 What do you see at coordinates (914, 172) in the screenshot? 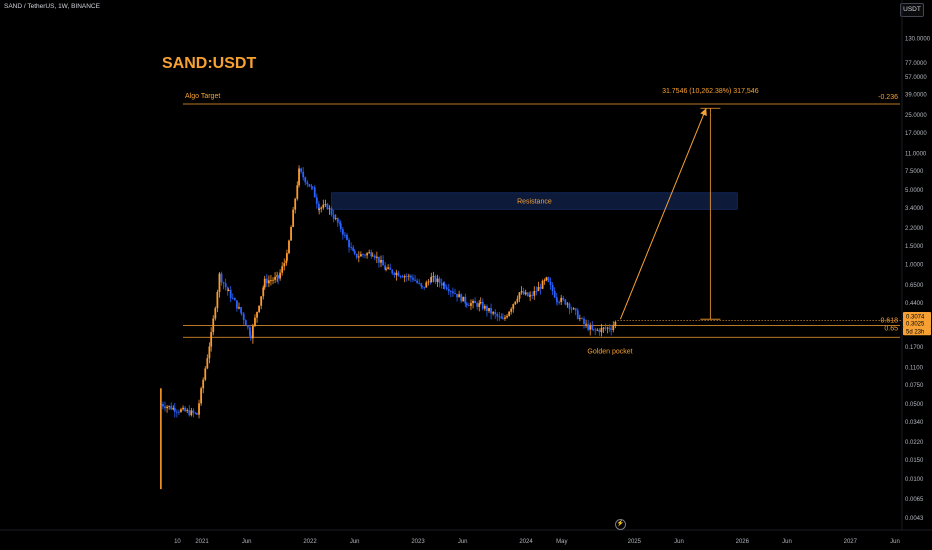
I see `y-tick-label: 7.5000` at bounding box center [914, 172].